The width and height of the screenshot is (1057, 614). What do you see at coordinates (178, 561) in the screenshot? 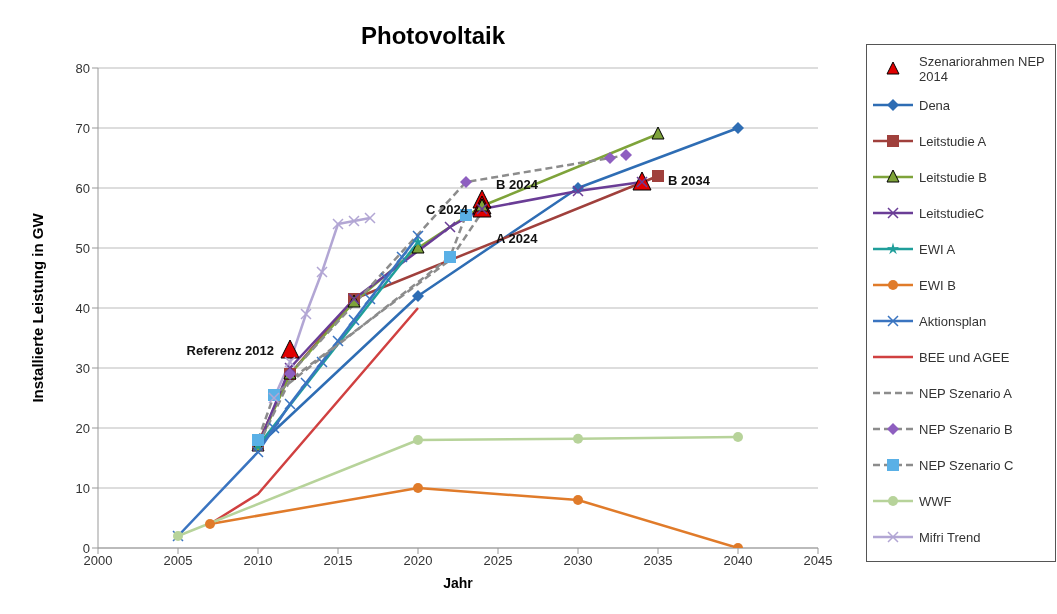
I see `x-tick-label: 2005` at bounding box center [178, 561].